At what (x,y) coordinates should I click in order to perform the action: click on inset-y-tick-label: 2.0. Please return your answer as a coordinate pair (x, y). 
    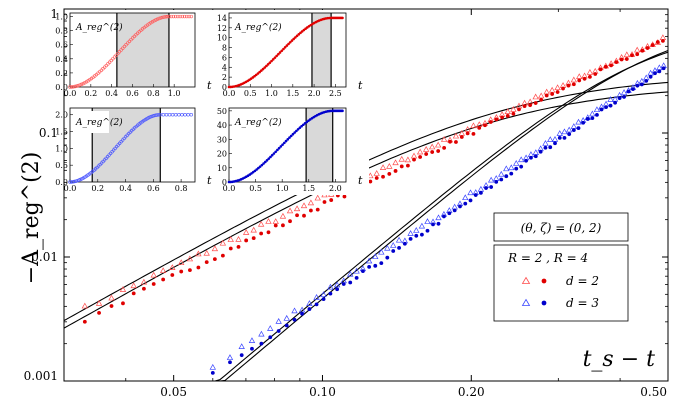
    Looking at the image, I should click on (61, 115).